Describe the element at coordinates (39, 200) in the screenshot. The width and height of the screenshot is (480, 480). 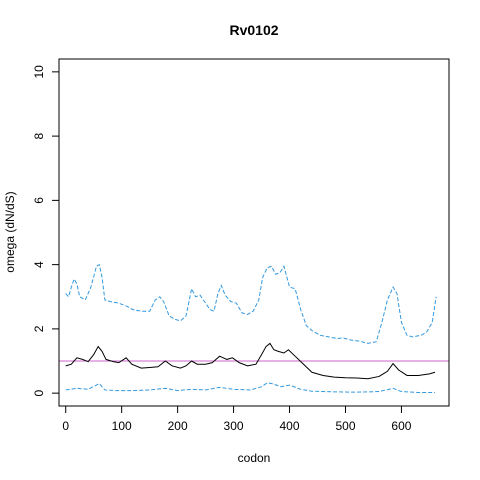
I see `y-tick-label: 6` at that location.